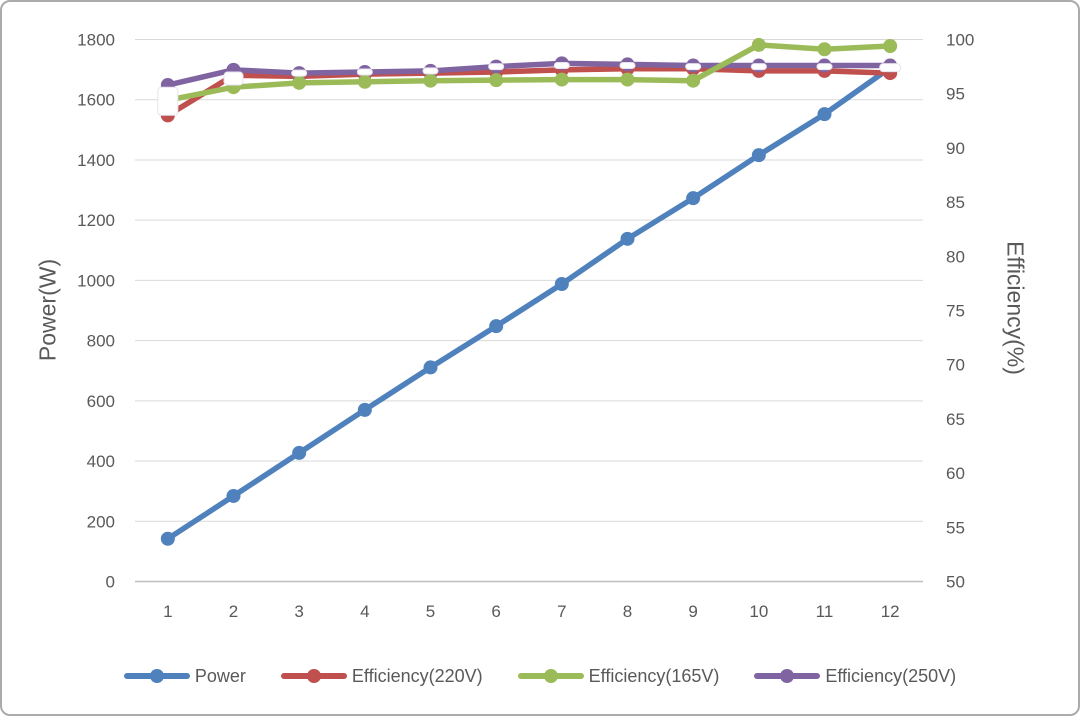 The width and height of the screenshot is (1080, 716). What do you see at coordinates (955, 256) in the screenshot?
I see `right-axis-tick-label: 80` at bounding box center [955, 256].